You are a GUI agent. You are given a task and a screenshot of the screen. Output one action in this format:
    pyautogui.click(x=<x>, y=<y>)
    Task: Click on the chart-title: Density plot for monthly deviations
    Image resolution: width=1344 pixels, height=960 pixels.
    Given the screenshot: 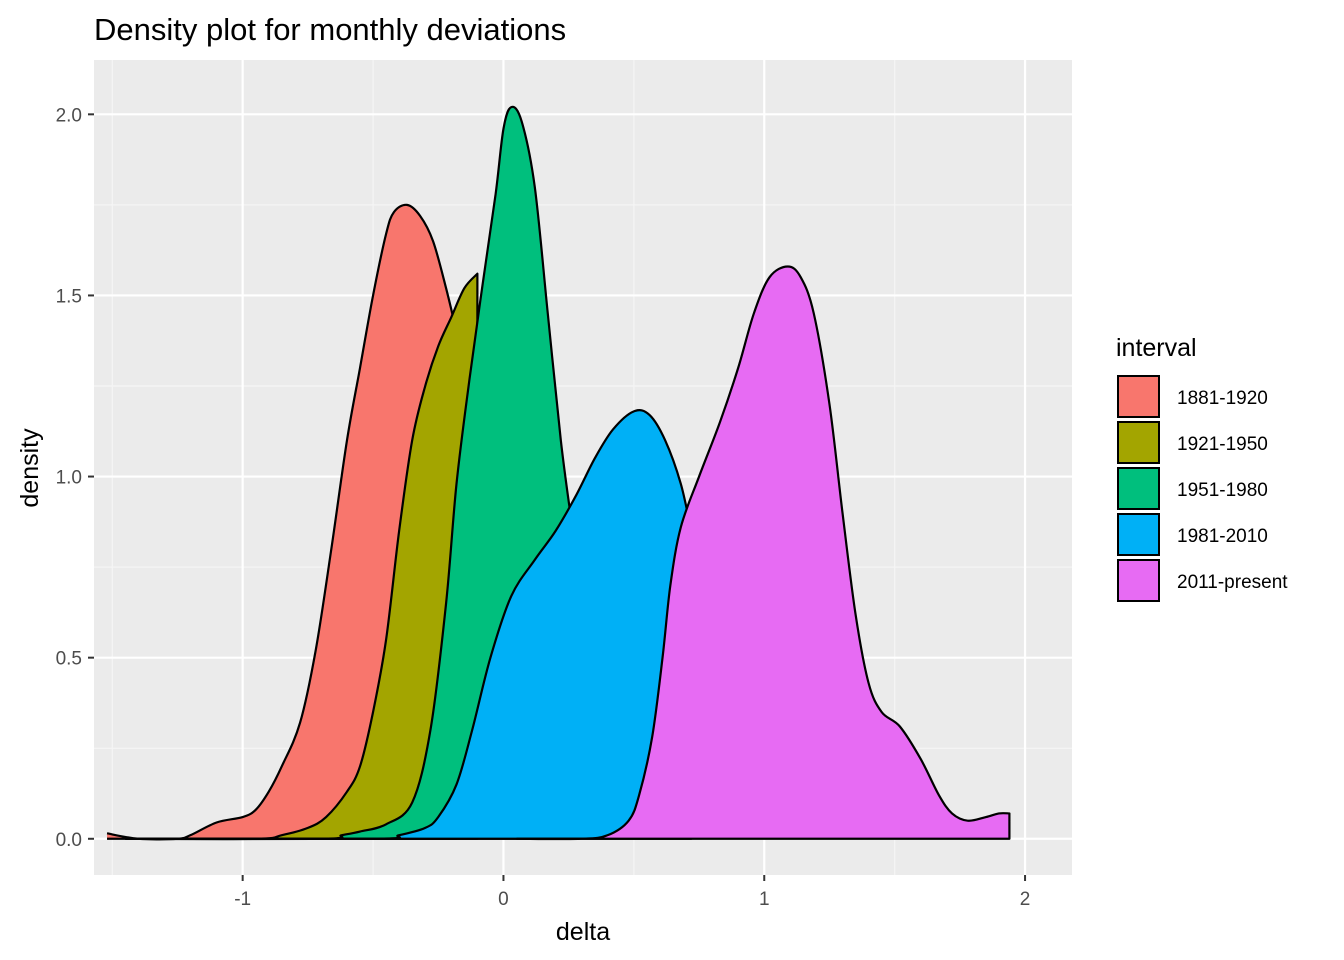 What is the action you would take?
    pyautogui.click(x=330, y=29)
    